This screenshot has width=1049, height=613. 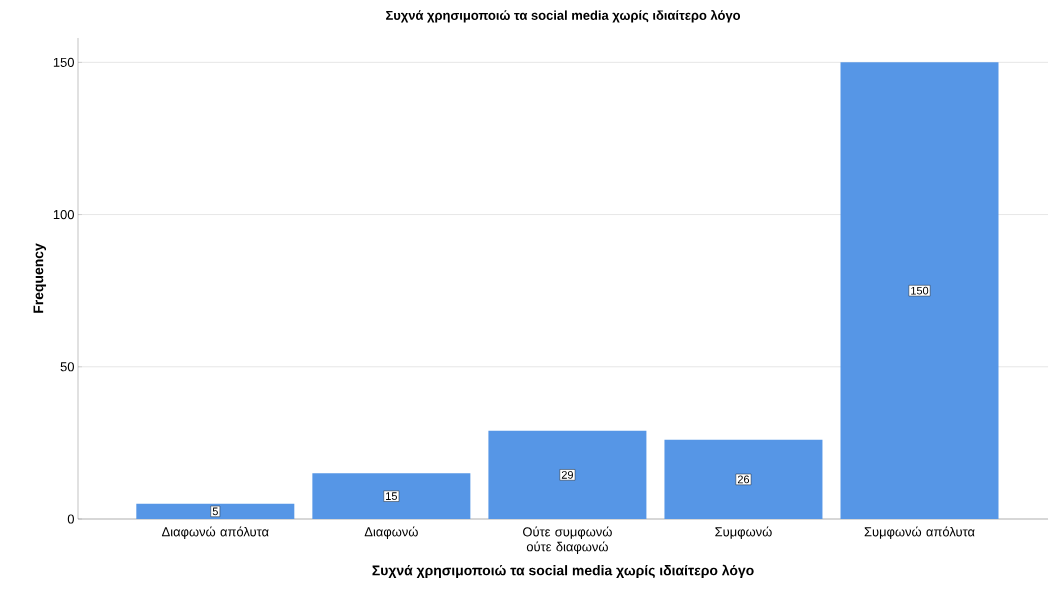 What do you see at coordinates (919, 532) in the screenshot?
I see `x-tick-label: Συμφωνώ απόλυτα` at bounding box center [919, 532].